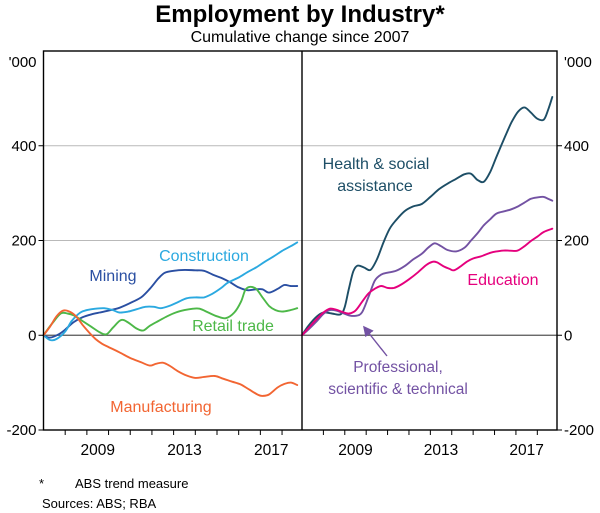 The width and height of the screenshot is (600, 513). What do you see at coordinates (233, 326) in the screenshot?
I see `series-label-retail-trade: Retail trade` at bounding box center [233, 326].